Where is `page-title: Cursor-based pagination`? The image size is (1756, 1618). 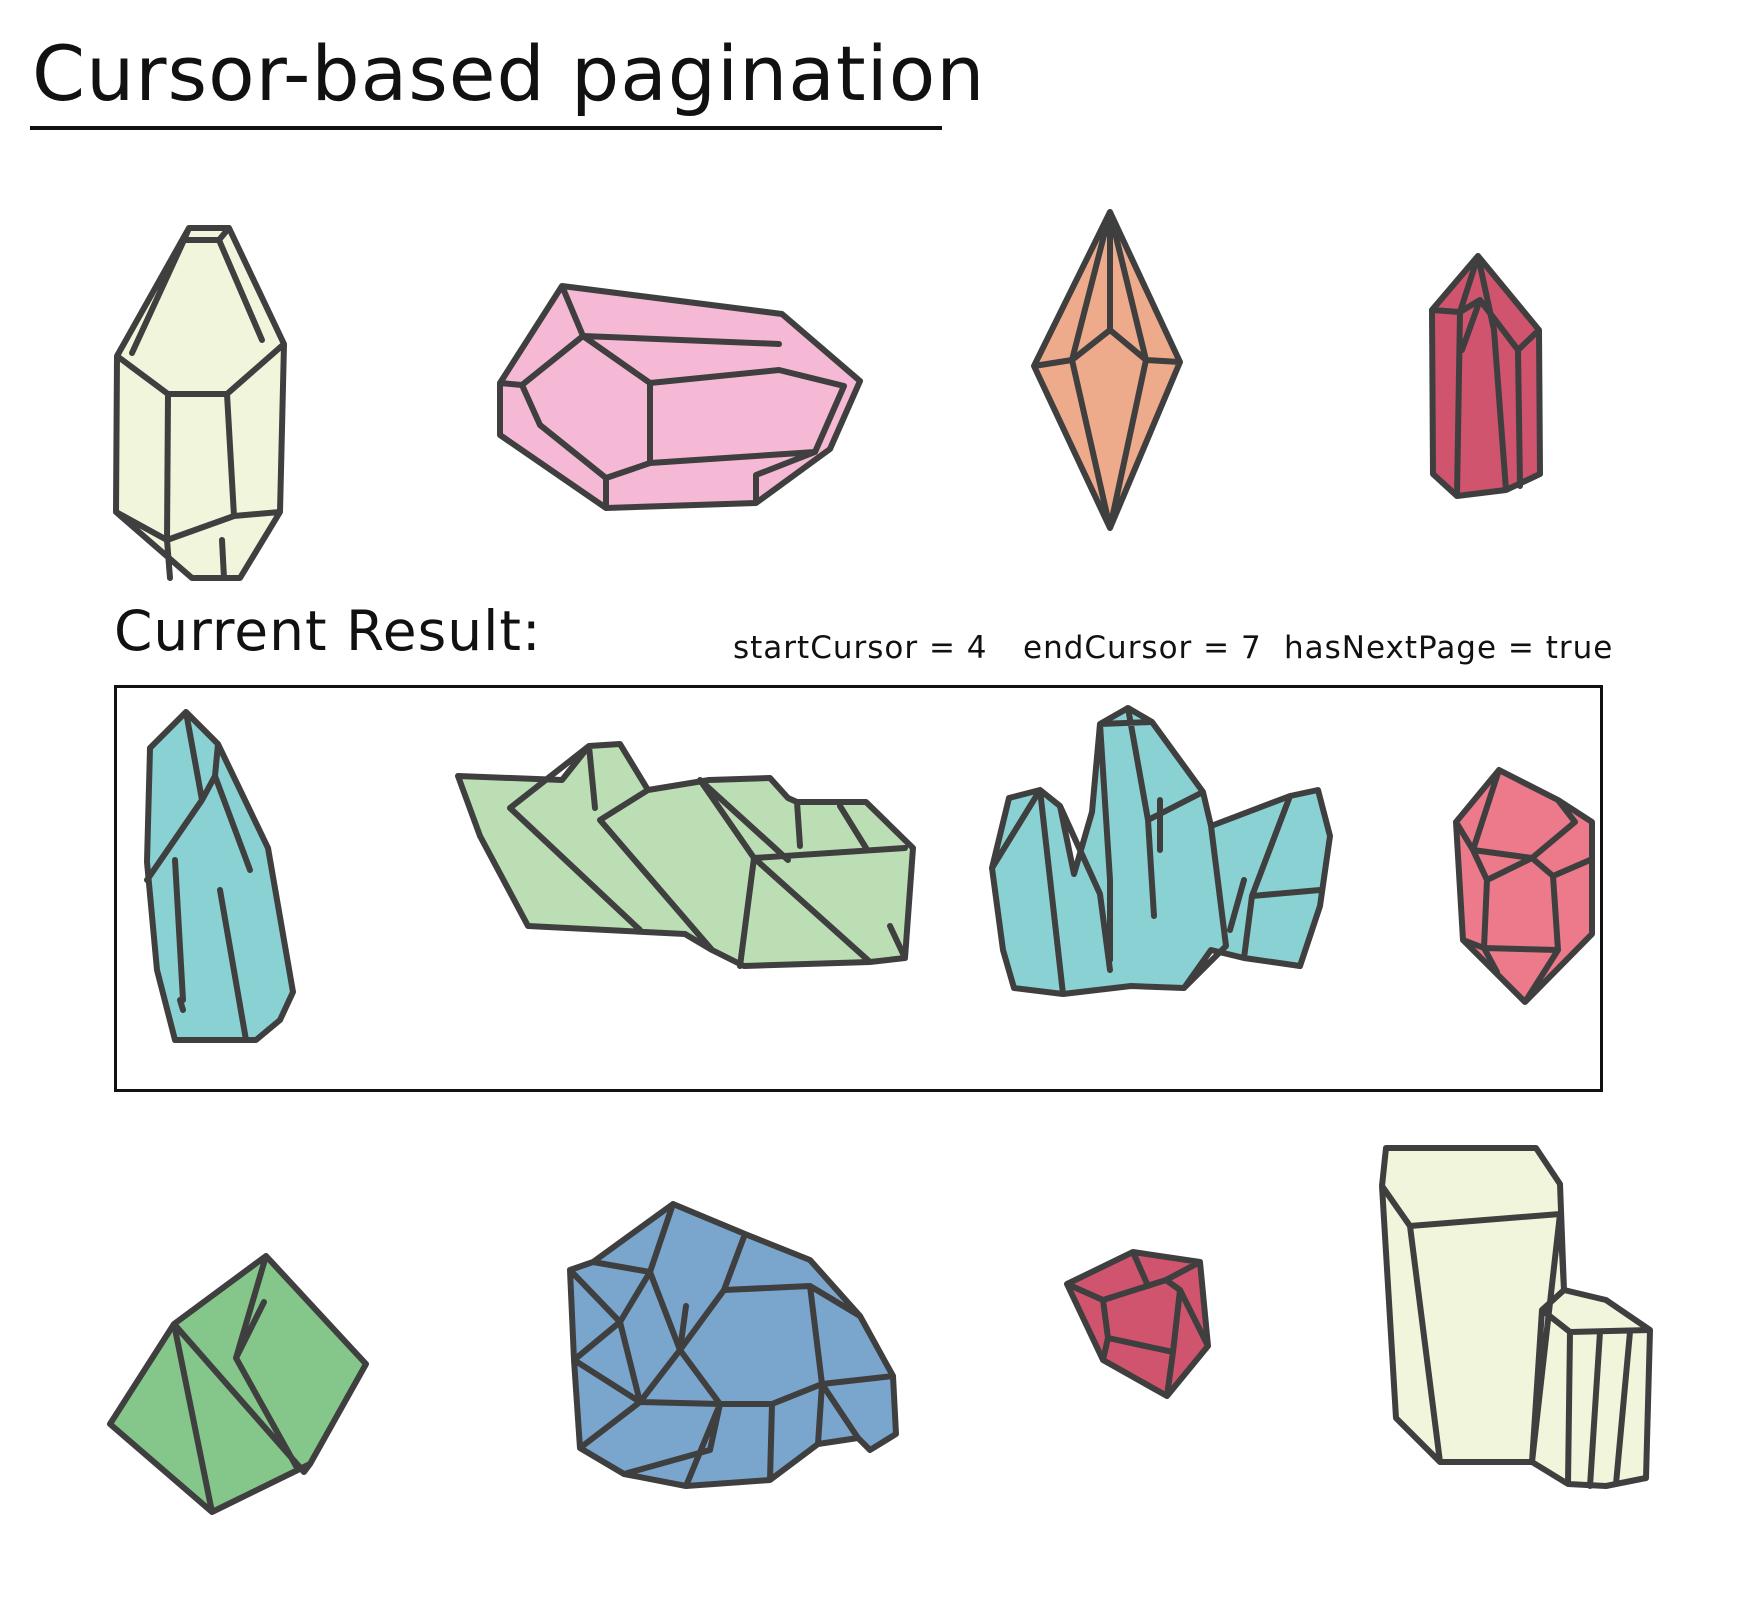
page-title: Cursor-based pagination is located at coordinates (509, 73).